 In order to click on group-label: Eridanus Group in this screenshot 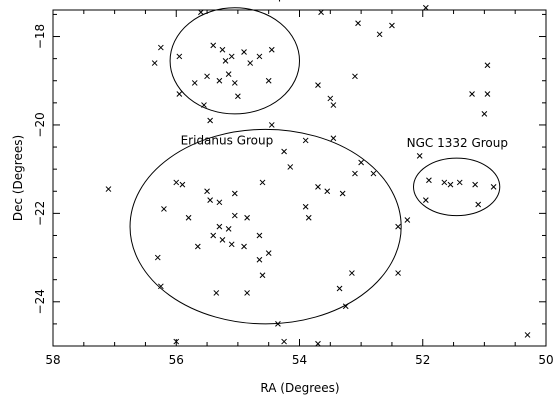, I will do `click(227, 141)`.